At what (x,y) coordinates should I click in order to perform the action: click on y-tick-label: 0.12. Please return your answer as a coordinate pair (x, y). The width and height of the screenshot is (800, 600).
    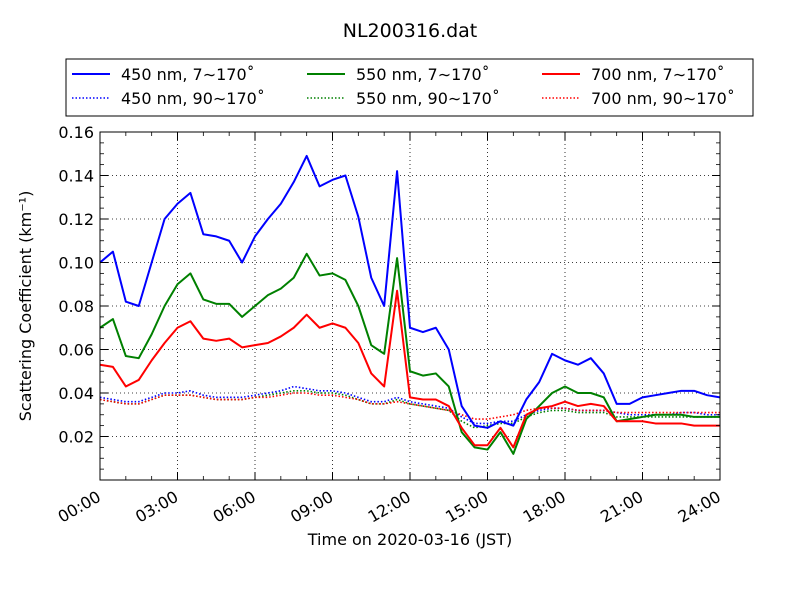
    Looking at the image, I should click on (76, 219).